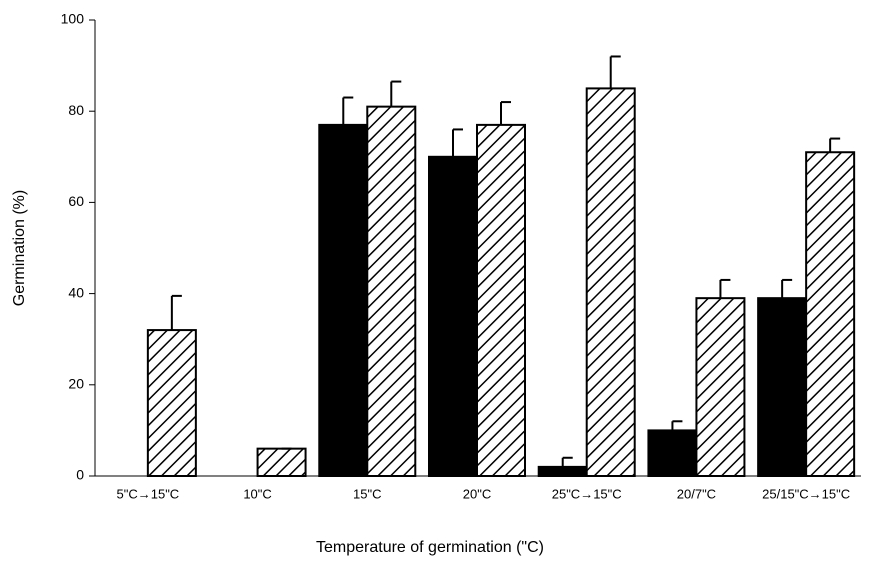  What do you see at coordinates (76, 292) in the screenshot?
I see `y-tick-label: 40` at bounding box center [76, 292].